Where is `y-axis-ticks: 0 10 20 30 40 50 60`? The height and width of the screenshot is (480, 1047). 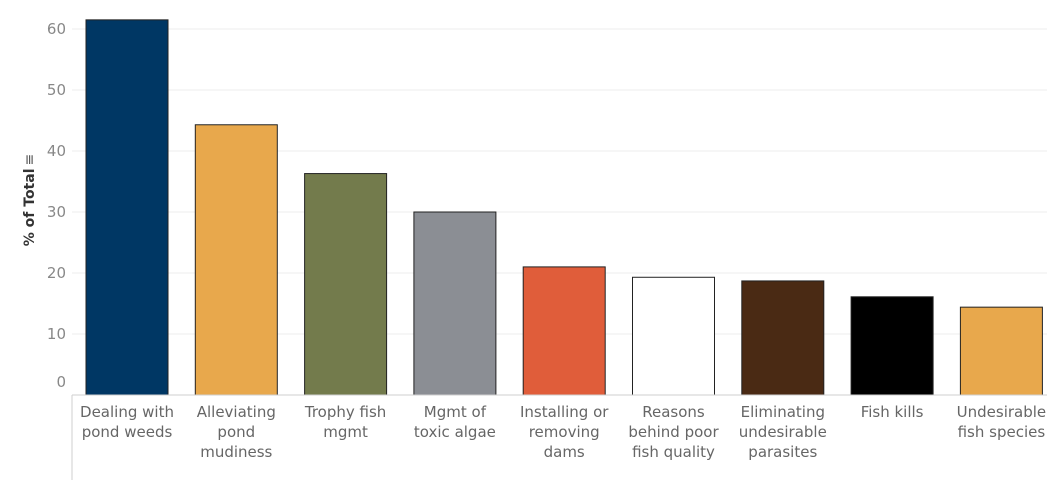
y-axis-ticks: 0 10 20 30 40 50 60 is located at coordinates (56, 205).